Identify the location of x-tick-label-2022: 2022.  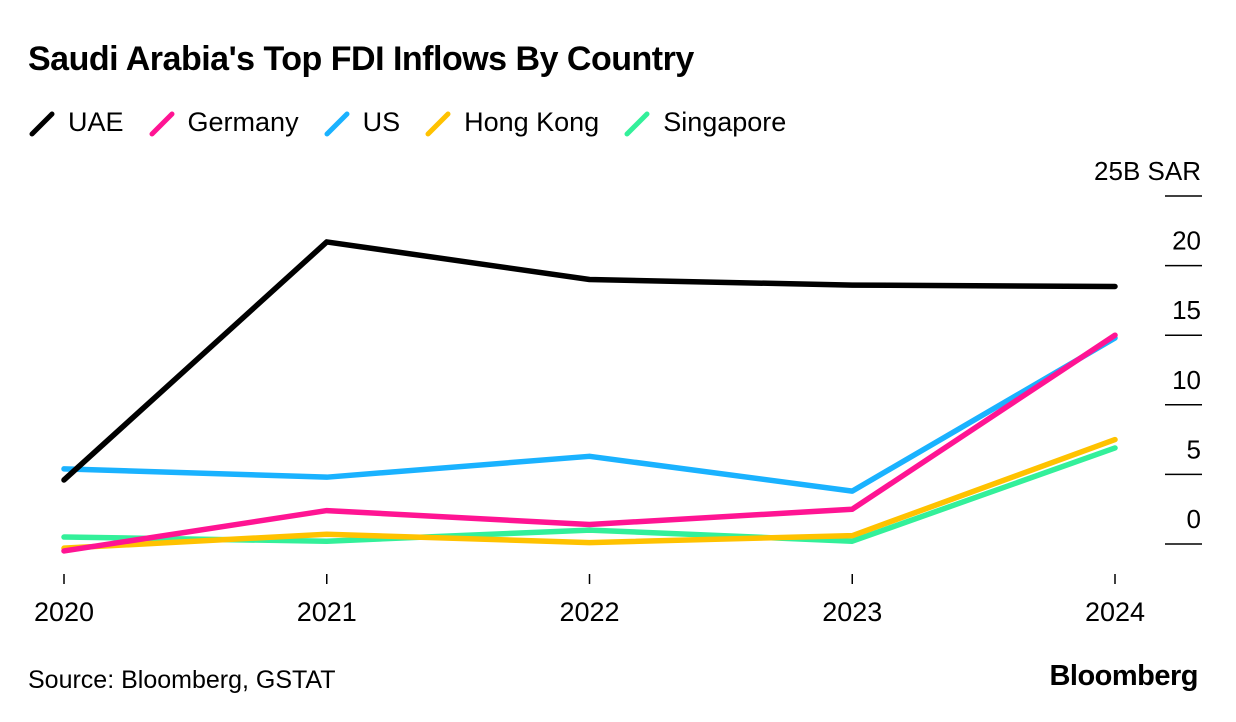
(589, 612).